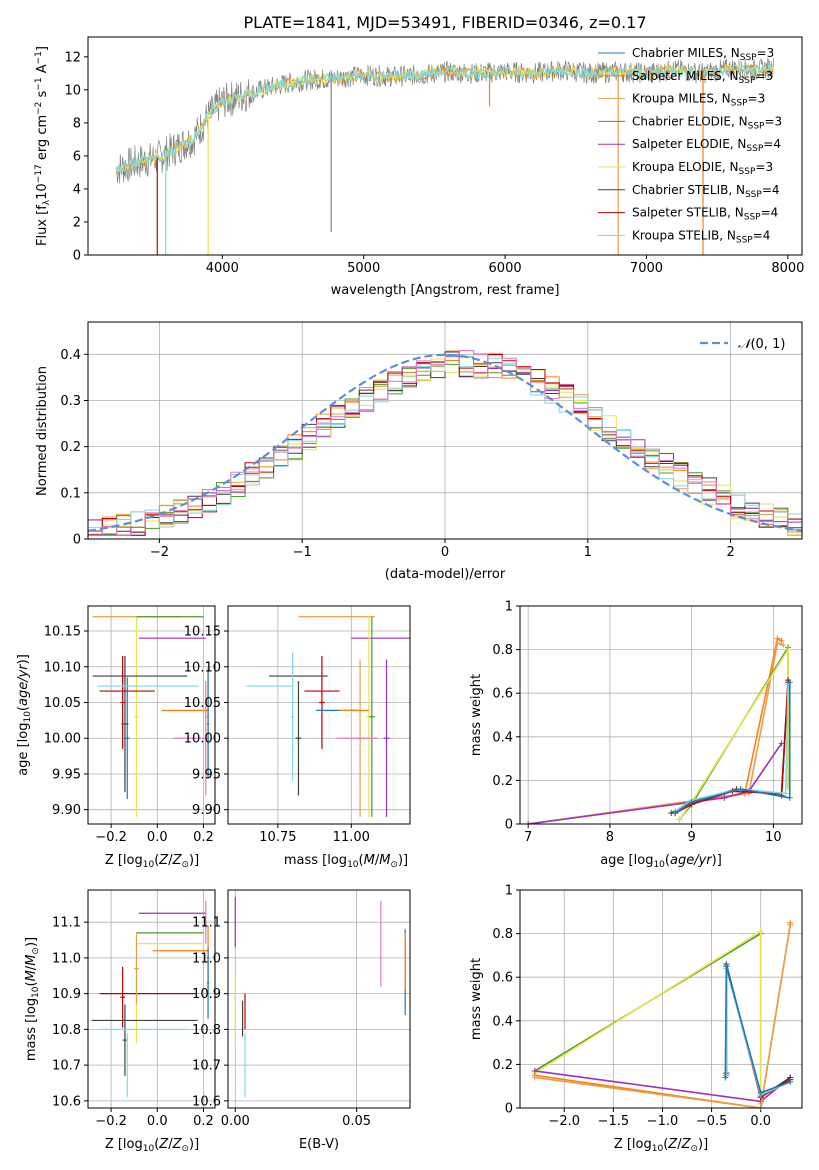  What do you see at coordinates (159, 552) in the screenshot?
I see `x-tick-label: −2` at bounding box center [159, 552].